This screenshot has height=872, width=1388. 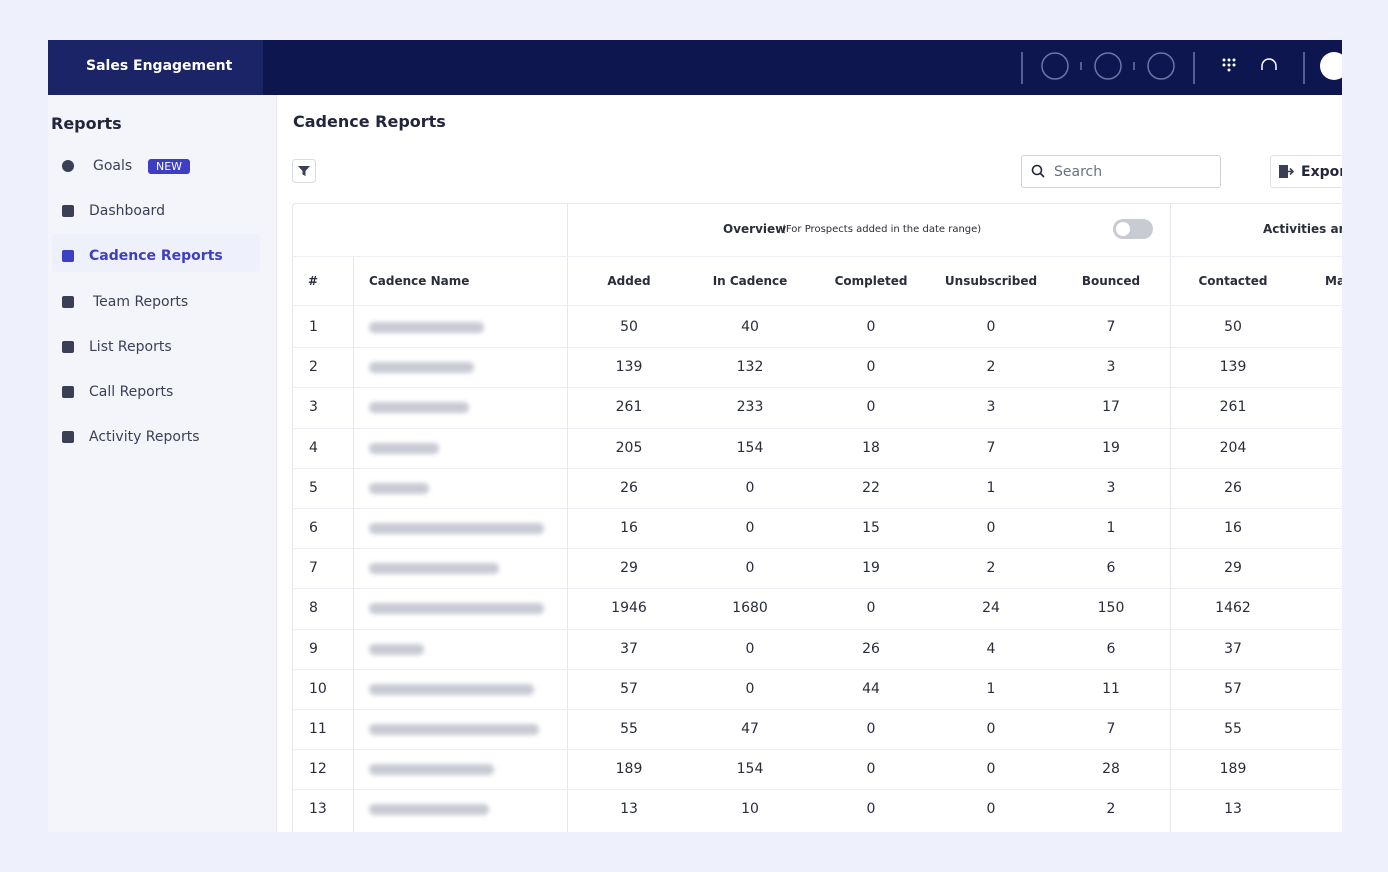 What do you see at coordinates (1121, 171) in the screenshot?
I see `search-box: Search` at bounding box center [1121, 171].